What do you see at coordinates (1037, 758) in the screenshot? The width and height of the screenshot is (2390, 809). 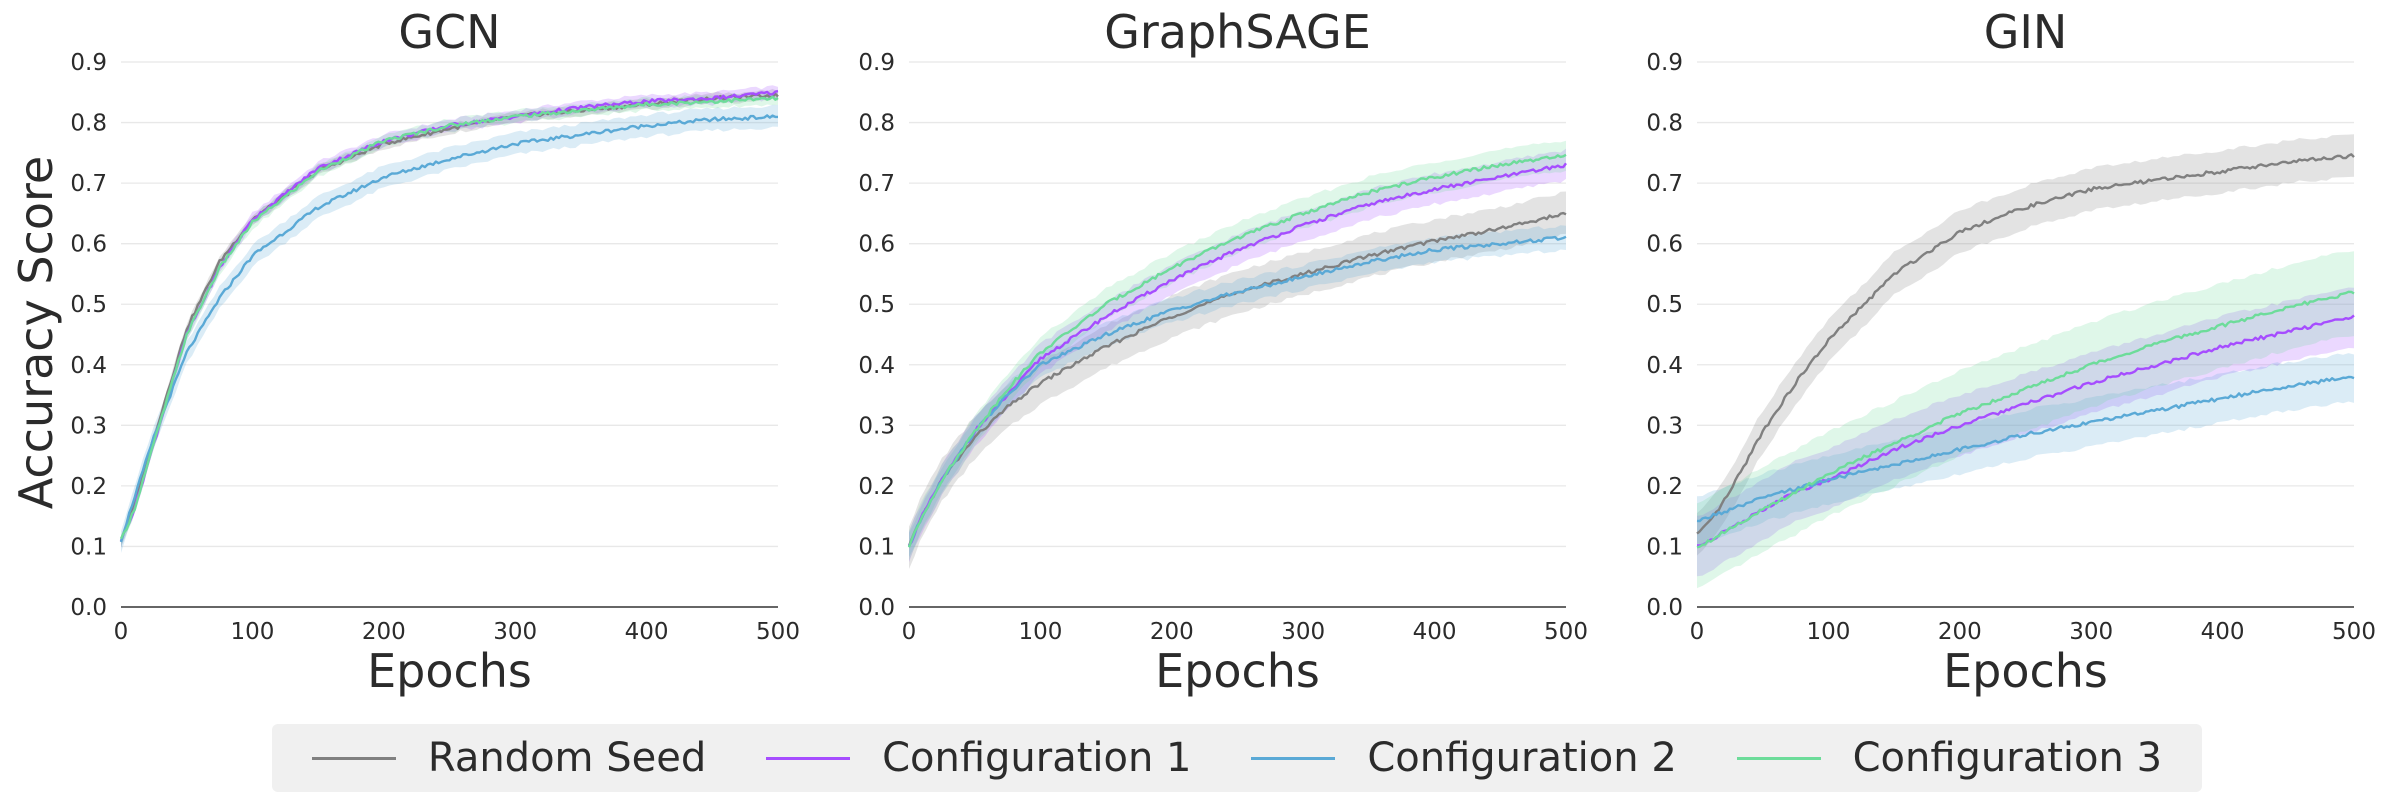 I see `legend-label-configuration-1: Configuration 1` at bounding box center [1037, 758].